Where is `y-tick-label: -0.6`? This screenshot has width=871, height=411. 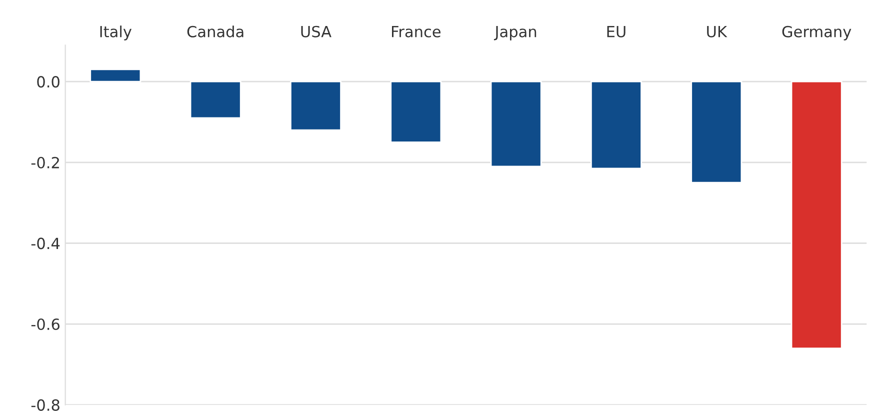 y-tick-label: -0.6 is located at coordinates (45, 324).